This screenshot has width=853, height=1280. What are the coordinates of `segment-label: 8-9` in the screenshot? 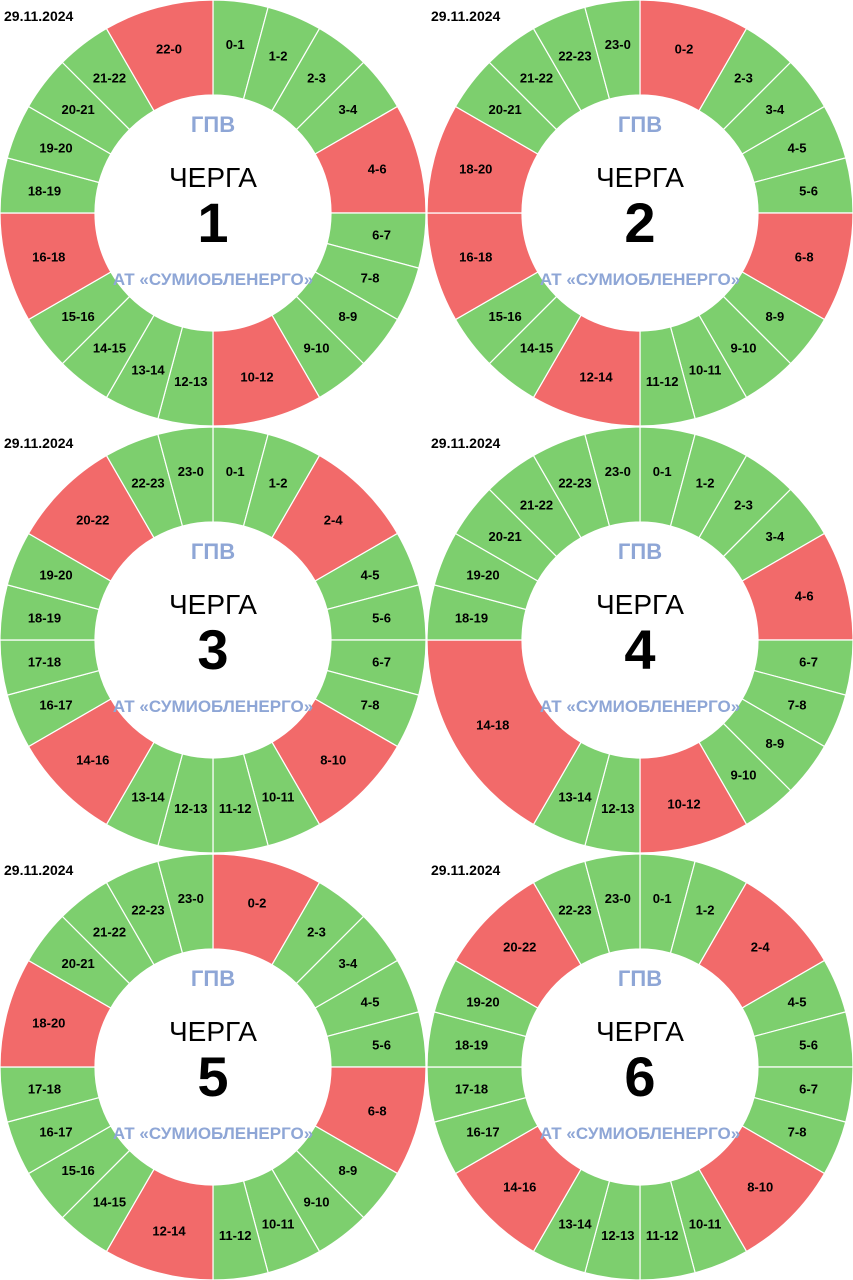 It's located at (774, 316).